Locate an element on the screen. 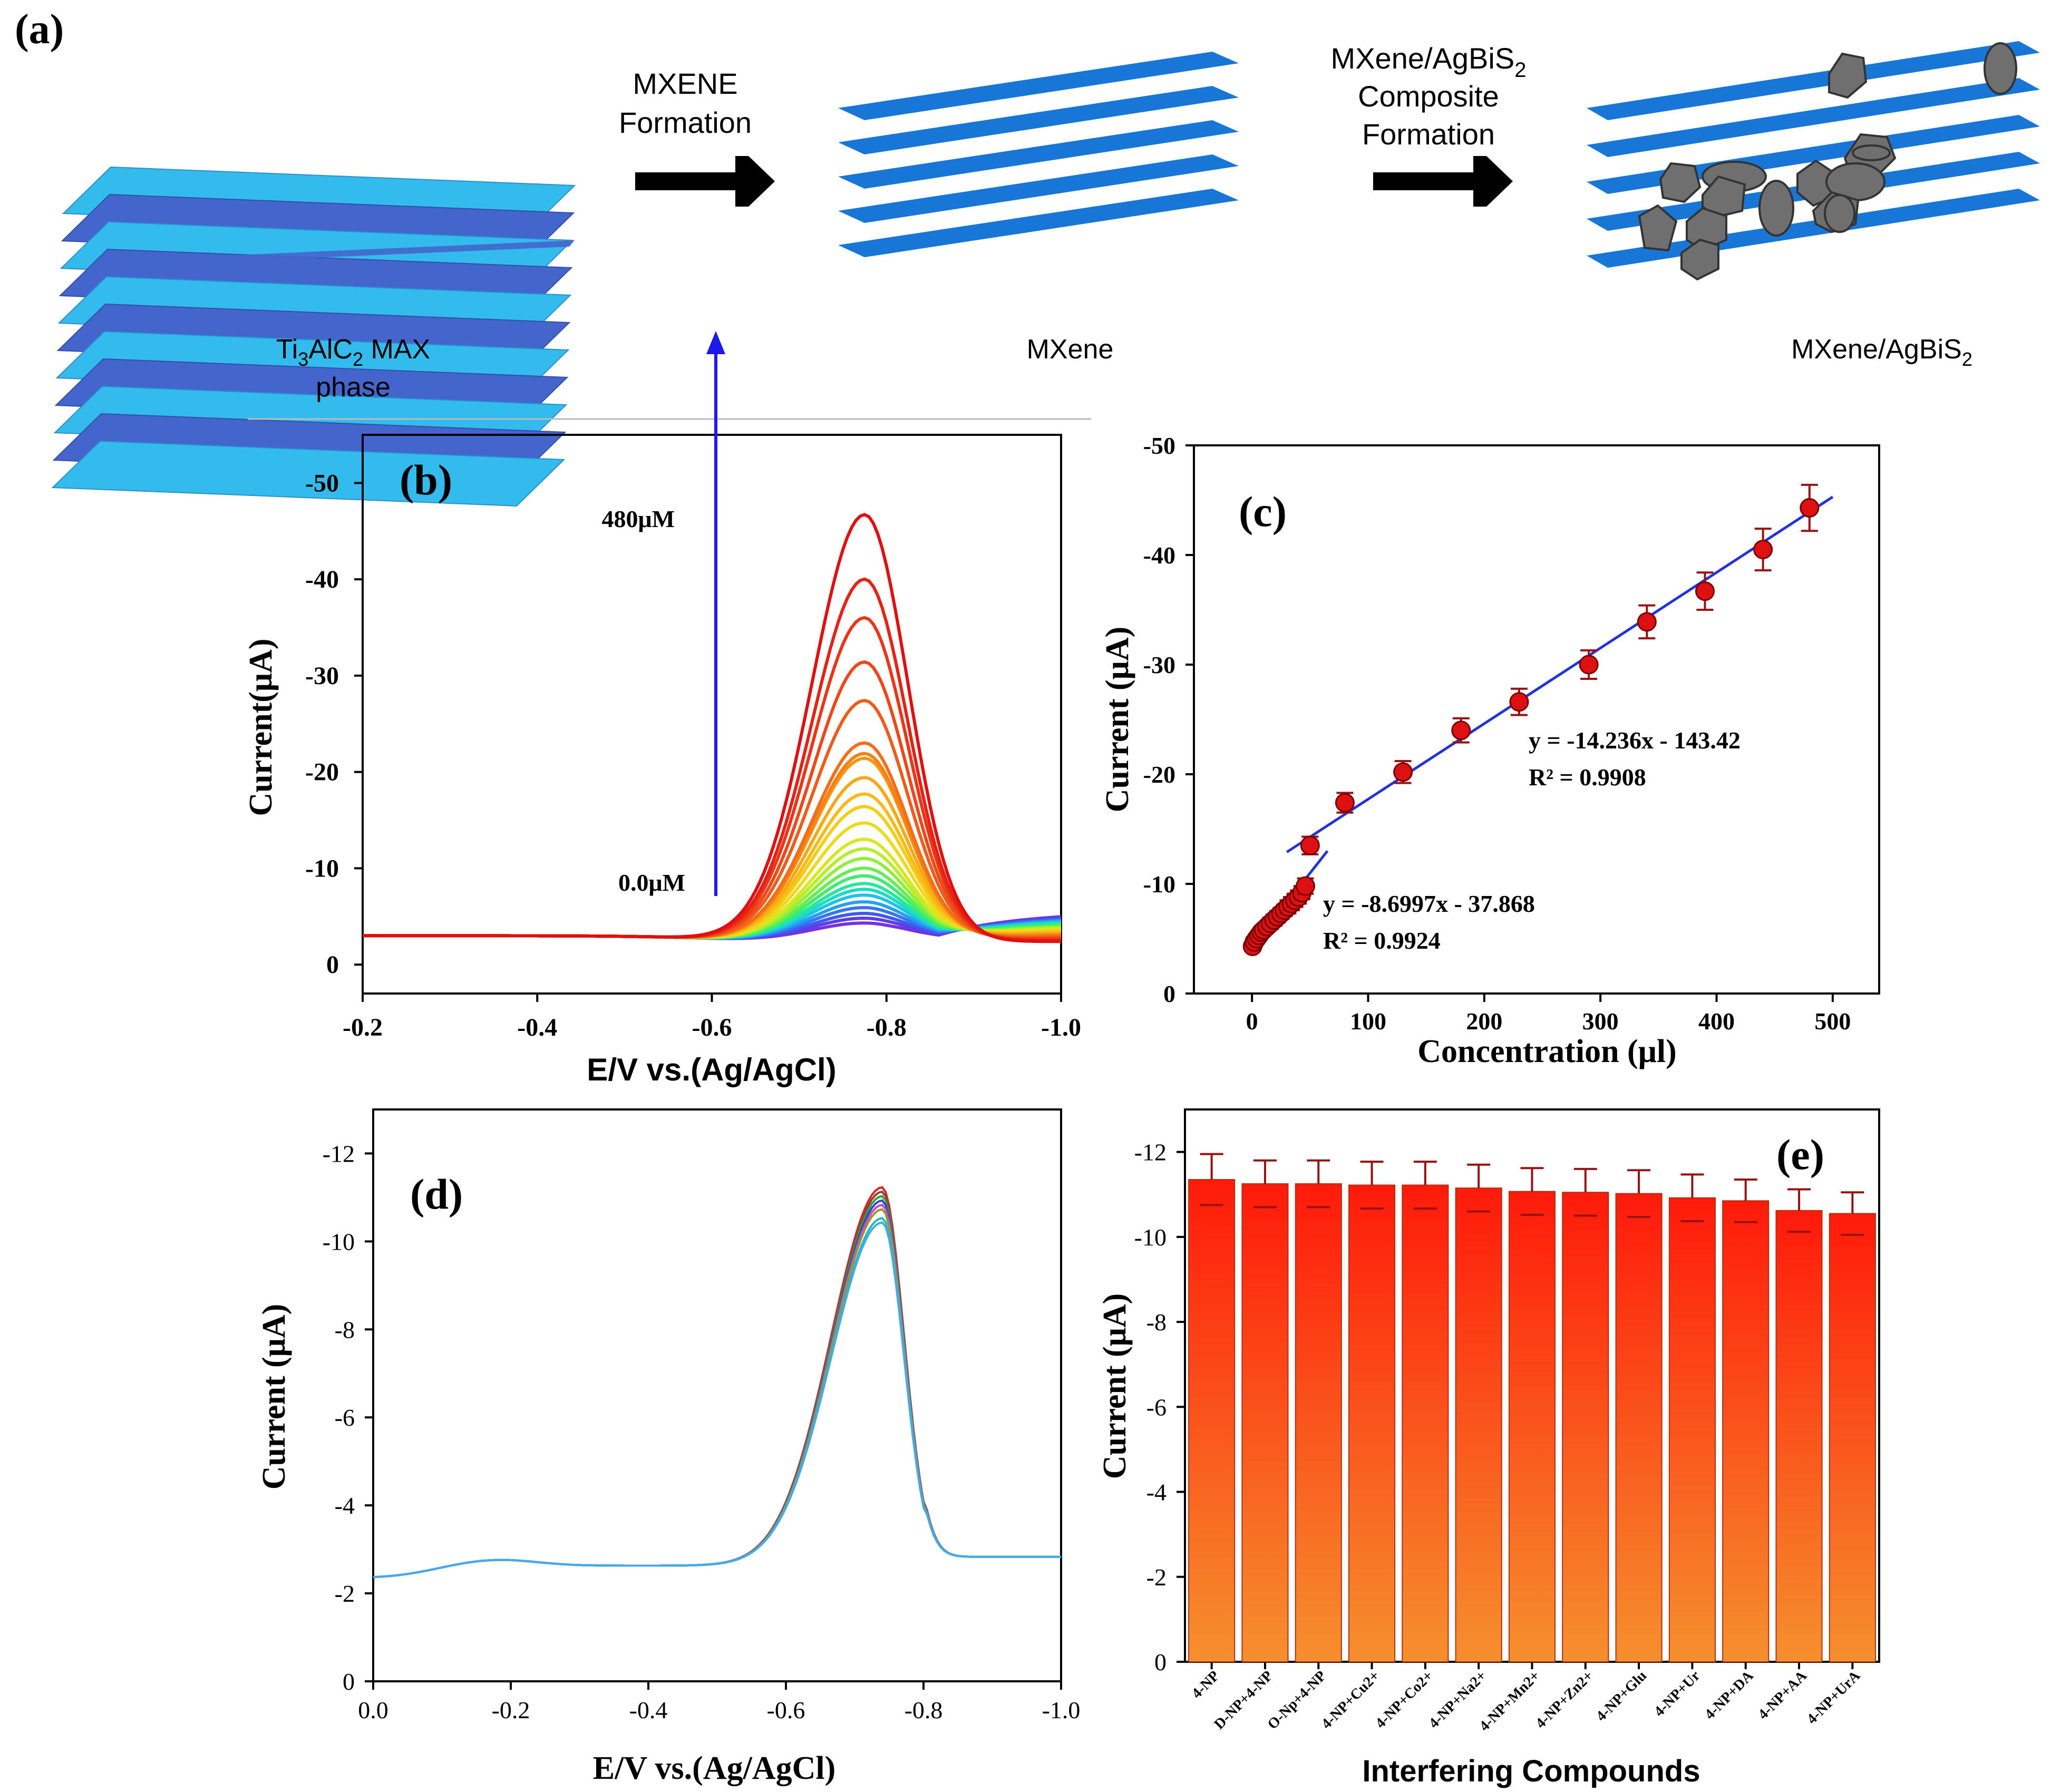 This screenshot has height=1792, width=2051. x-tick-label: 400 is located at coordinates (1716, 1021).